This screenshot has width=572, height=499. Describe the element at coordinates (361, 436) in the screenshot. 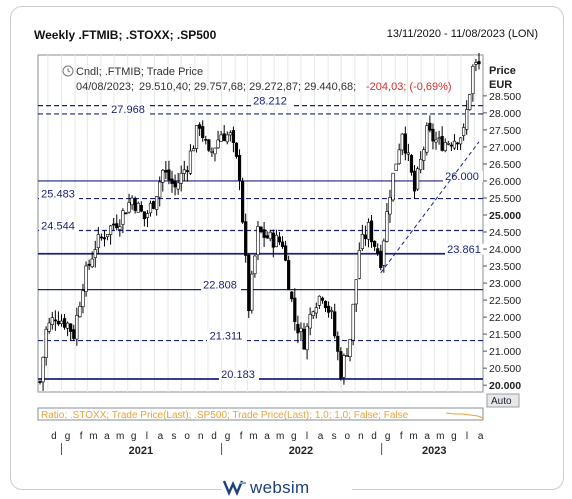

I see `month-tick: n` at that location.